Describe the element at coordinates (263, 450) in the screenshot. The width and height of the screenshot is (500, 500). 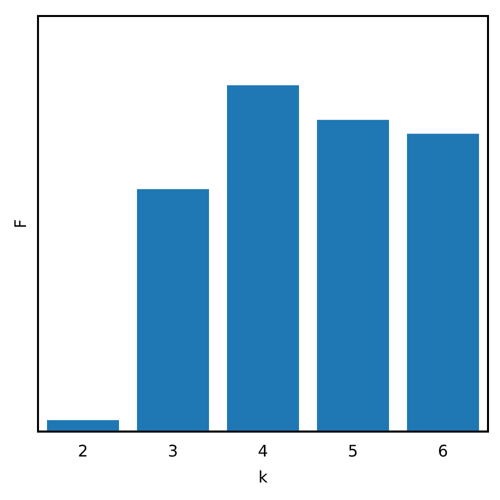
I see `x-tick-label: 4` at that location.